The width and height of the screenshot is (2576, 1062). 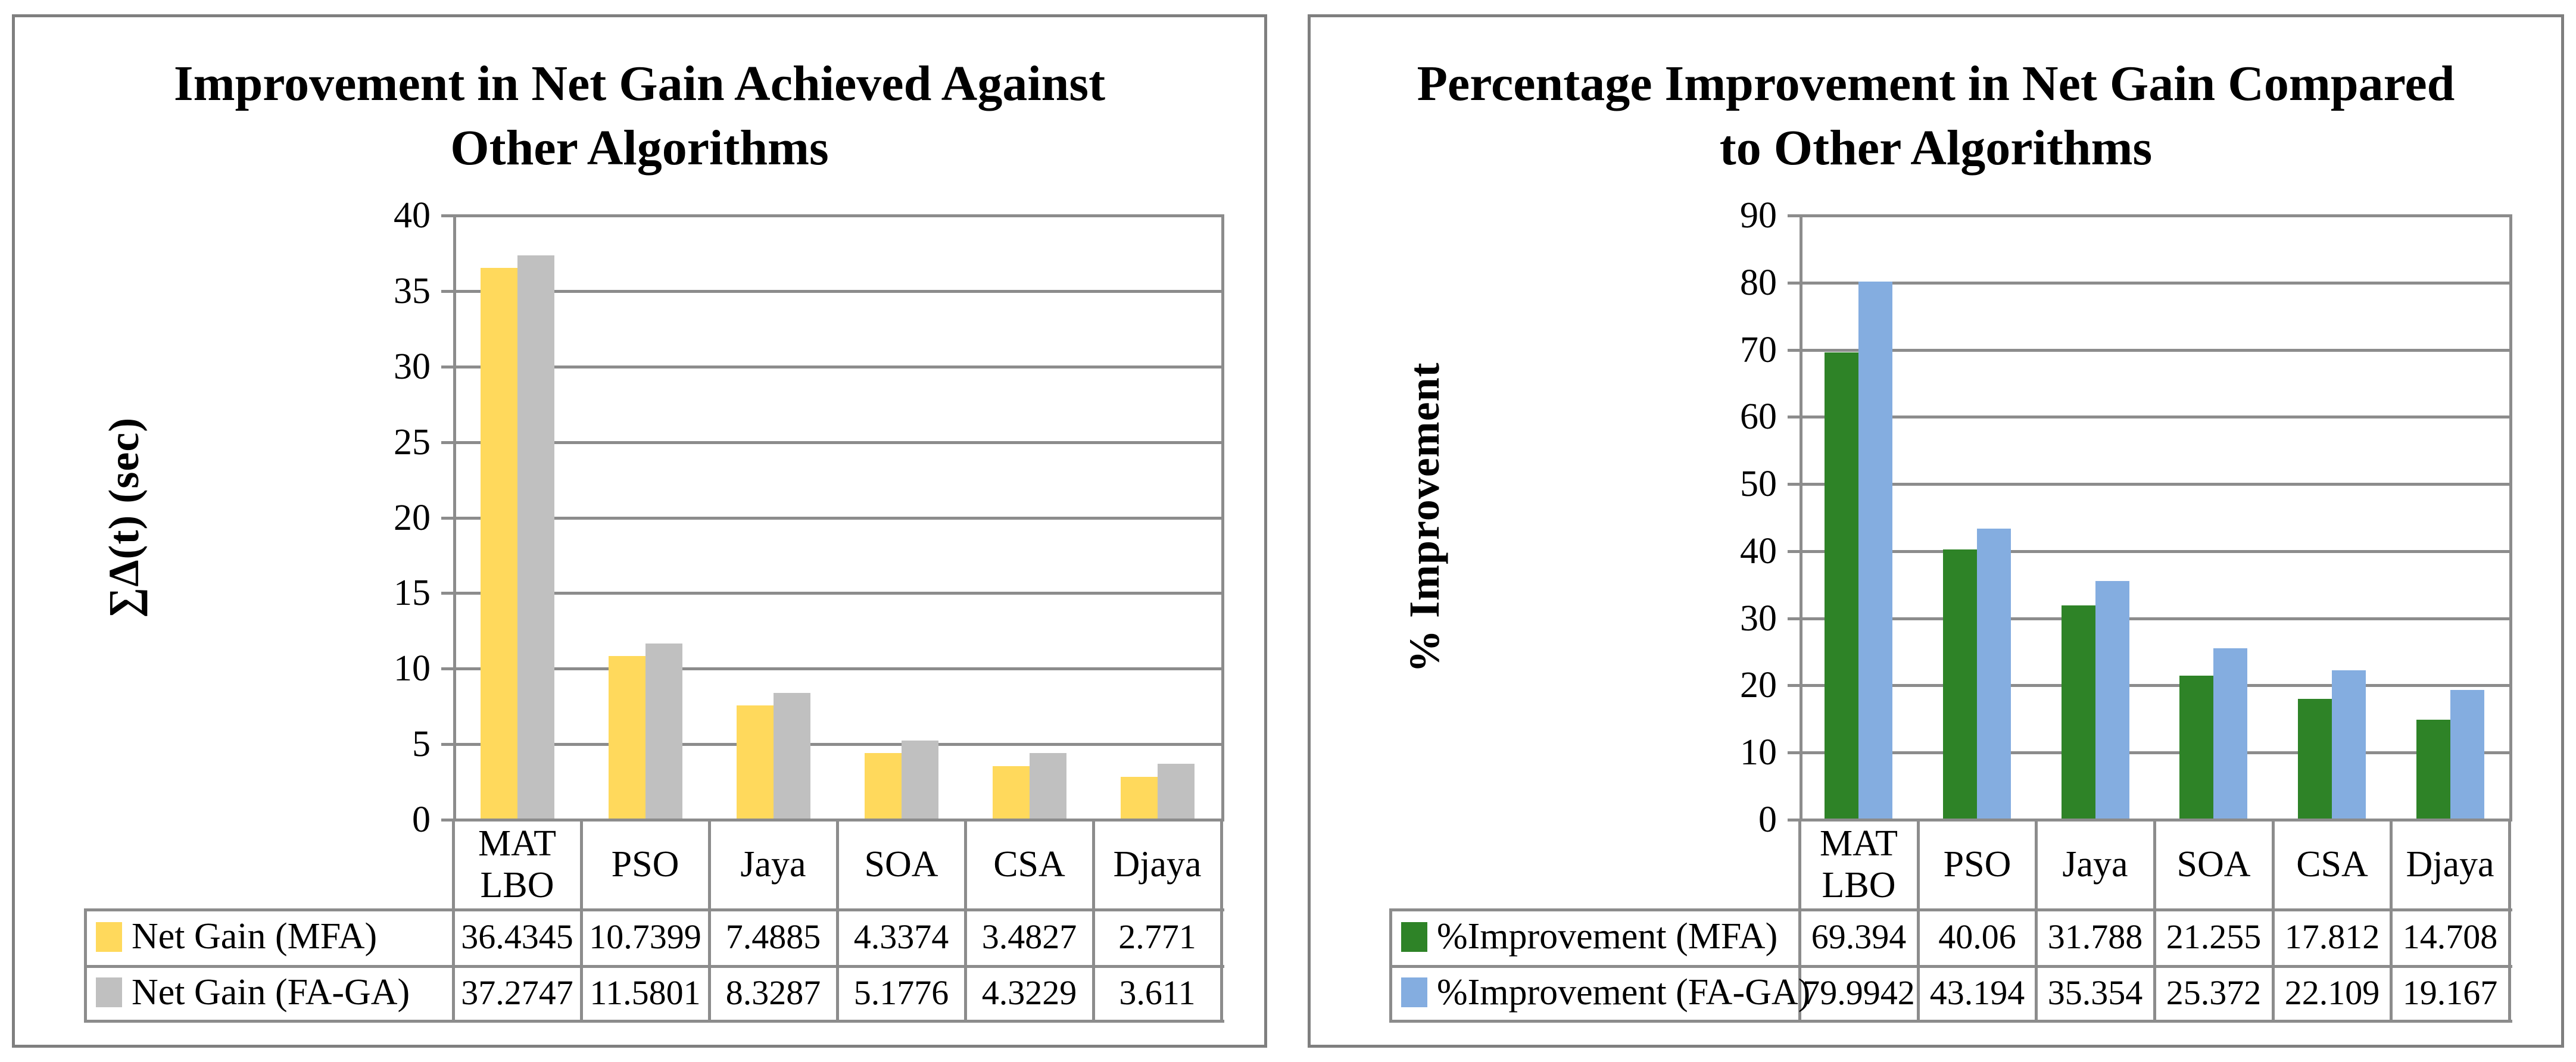 What do you see at coordinates (255, 936) in the screenshot?
I see `legend-label: Net Gain (MFA)` at bounding box center [255, 936].